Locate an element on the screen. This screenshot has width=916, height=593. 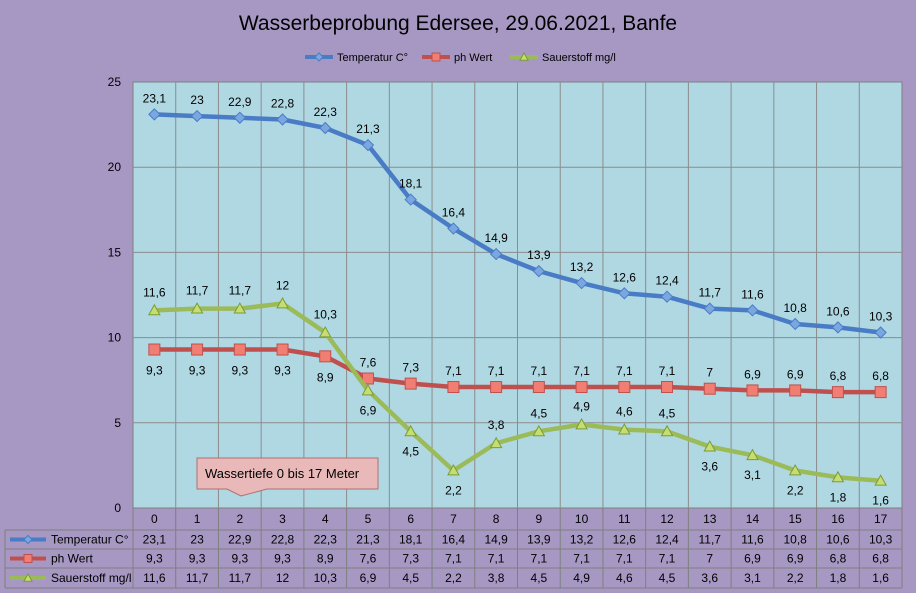
table-cell: 11,6 is located at coordinates (752, 540).